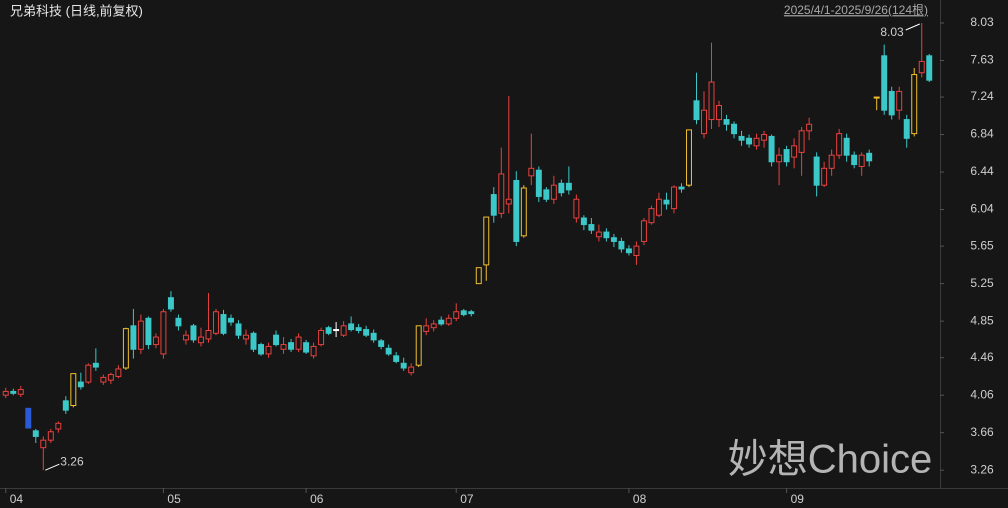 Image resolution: width=1008 pixels, height=508 pixels. I want to click on y-tick-label: 3.26, so click(982, 469).